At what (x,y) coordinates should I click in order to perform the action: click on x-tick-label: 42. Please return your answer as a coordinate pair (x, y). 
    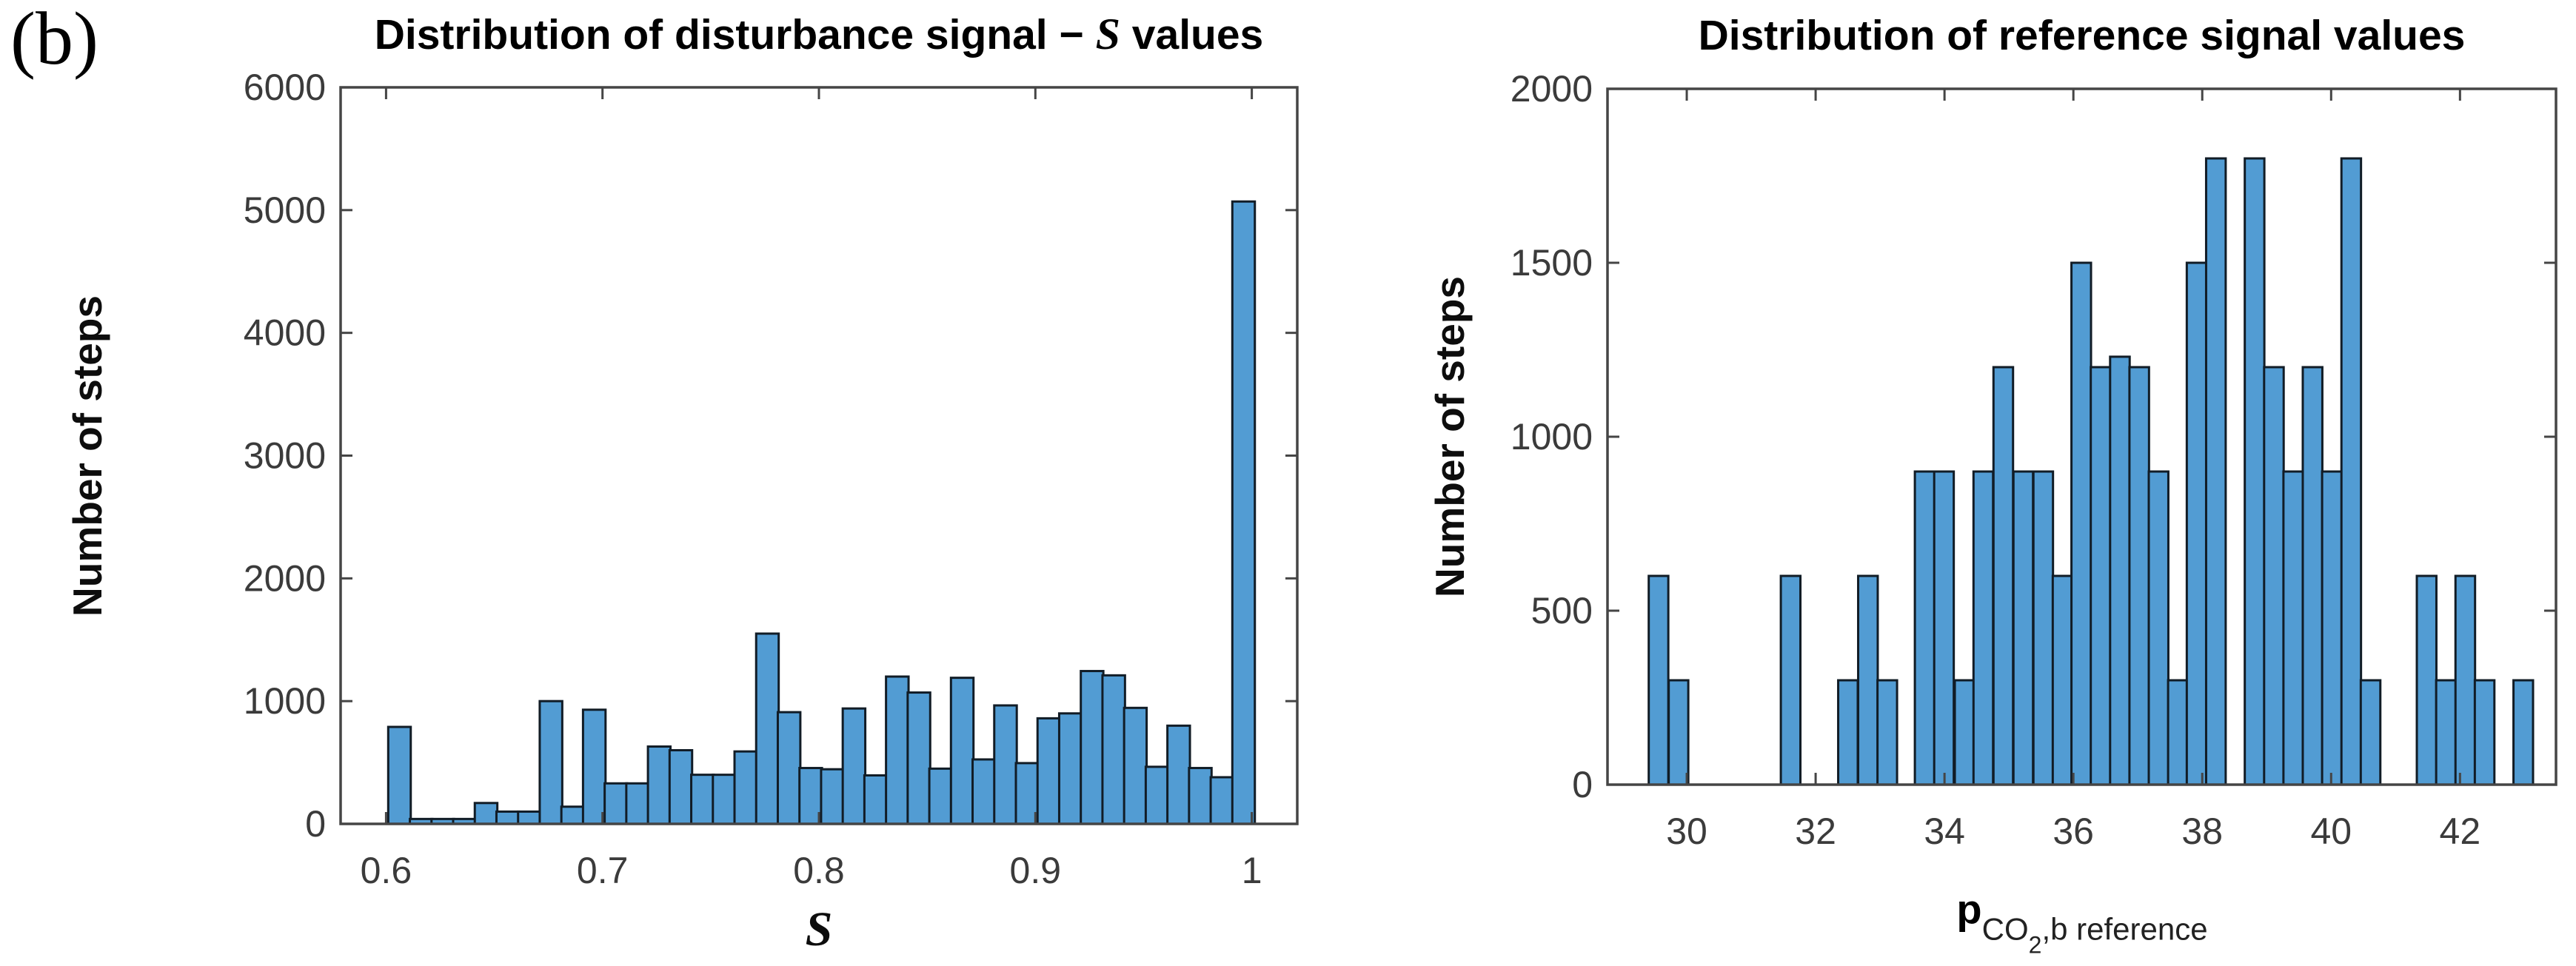
    Looking at the image, I should click on (2460, 831).